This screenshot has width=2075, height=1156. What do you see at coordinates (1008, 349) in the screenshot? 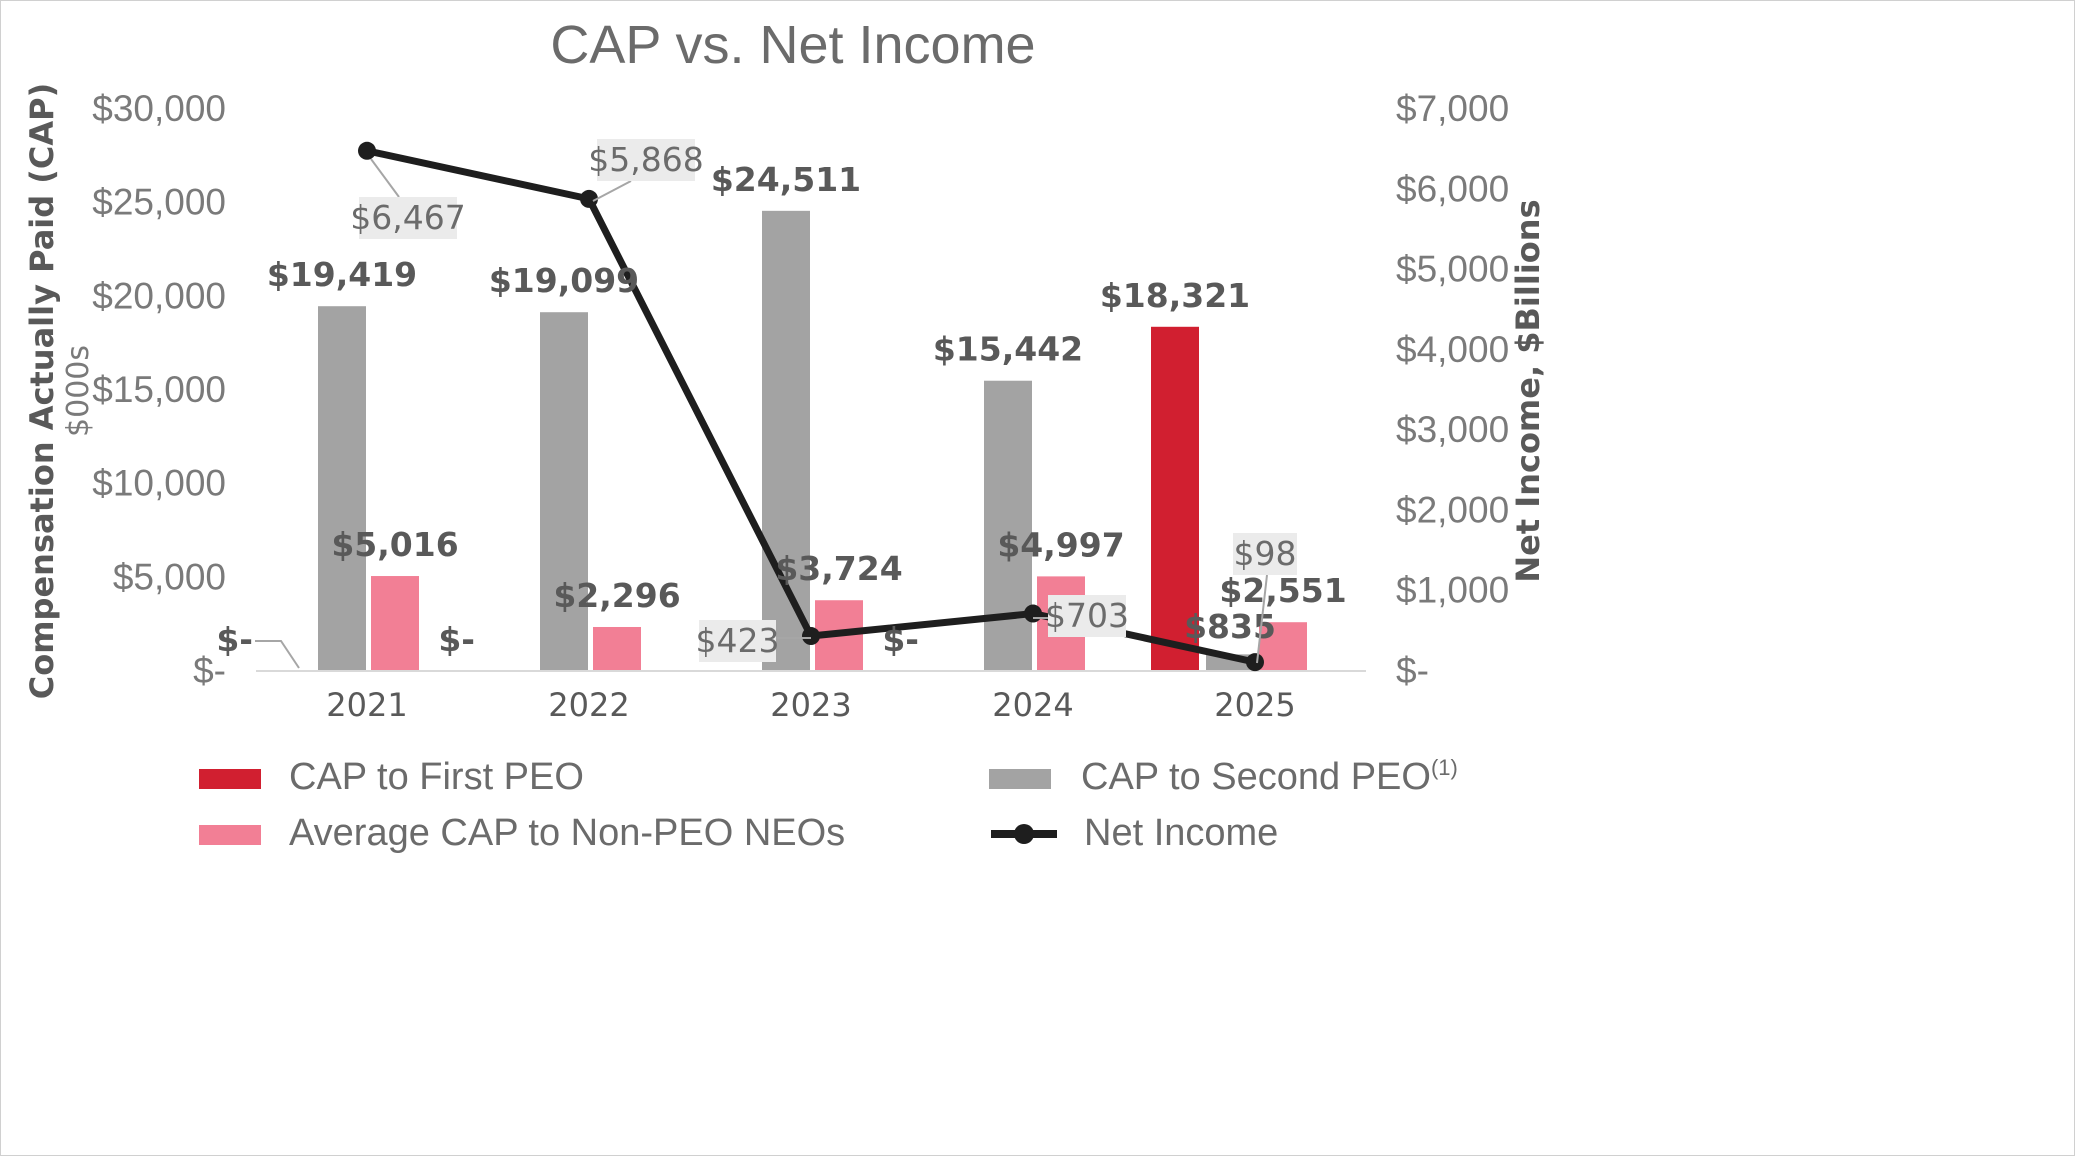
I see `bar-data-label: $15,442` at bounding box center [1008, 349].